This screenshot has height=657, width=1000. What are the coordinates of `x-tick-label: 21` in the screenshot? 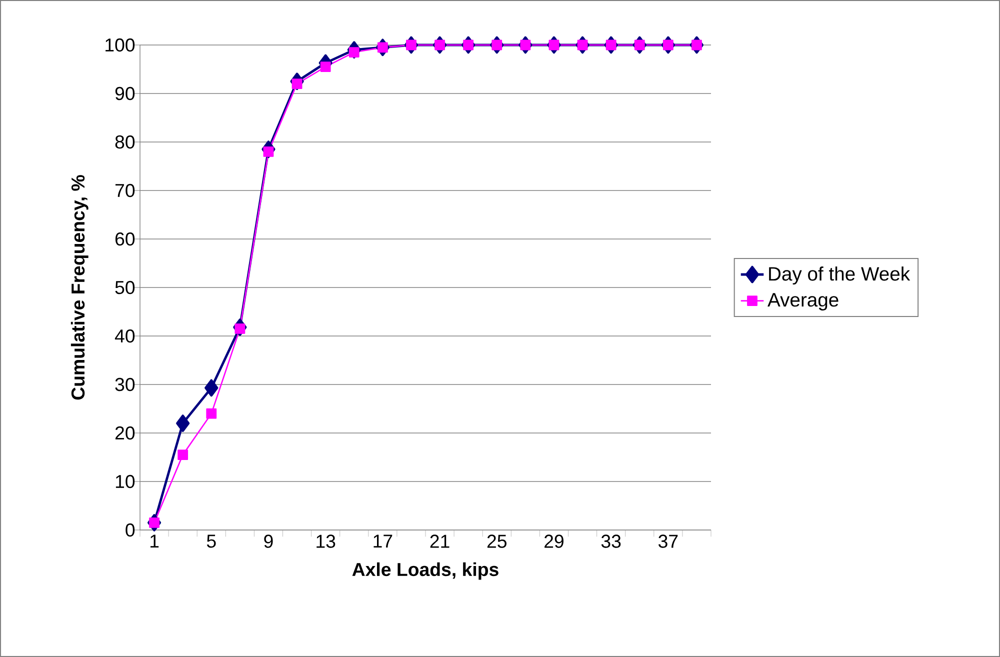 It's located at (440, 541).